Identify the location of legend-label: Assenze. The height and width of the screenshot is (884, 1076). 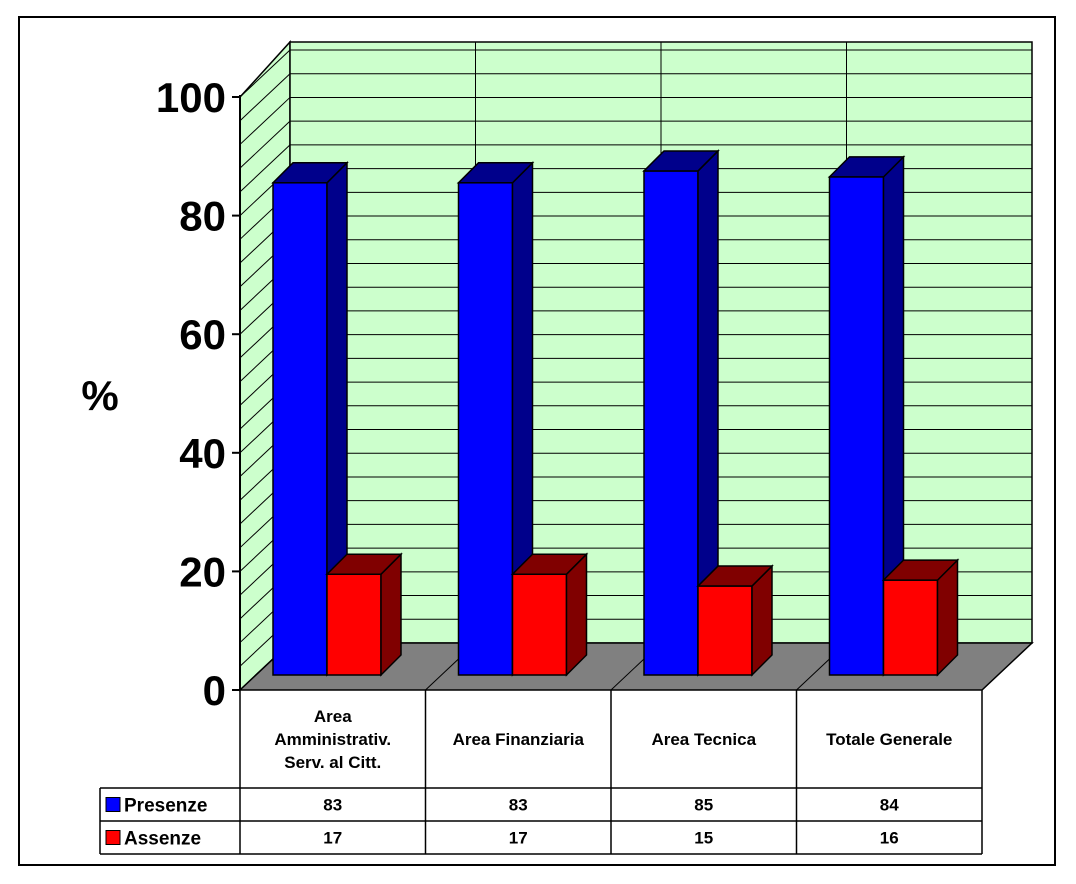
(162, 839).